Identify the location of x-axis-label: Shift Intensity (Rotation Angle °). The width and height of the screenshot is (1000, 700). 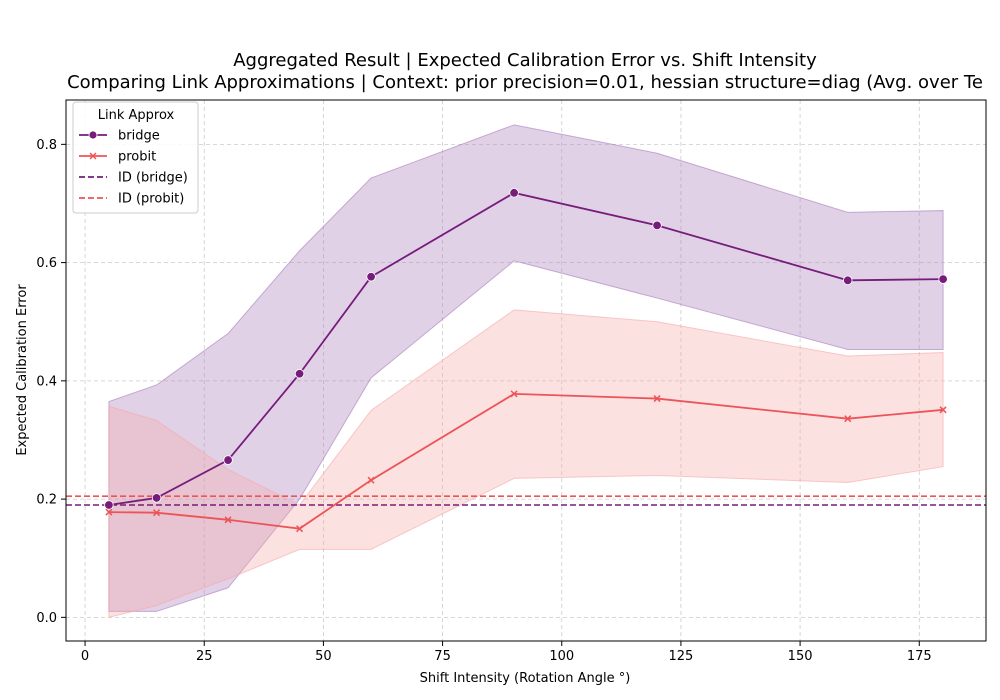
(525, 678).